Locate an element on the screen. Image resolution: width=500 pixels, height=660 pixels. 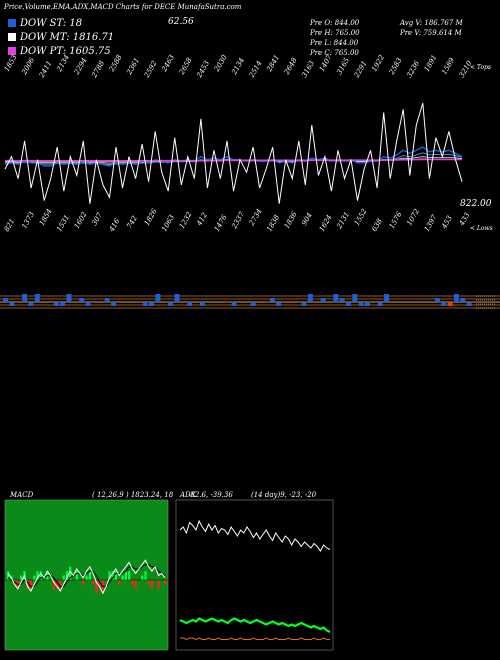
legend-dow-mt: DOW MT: 1816.71 is located at coordinates (61, 37).